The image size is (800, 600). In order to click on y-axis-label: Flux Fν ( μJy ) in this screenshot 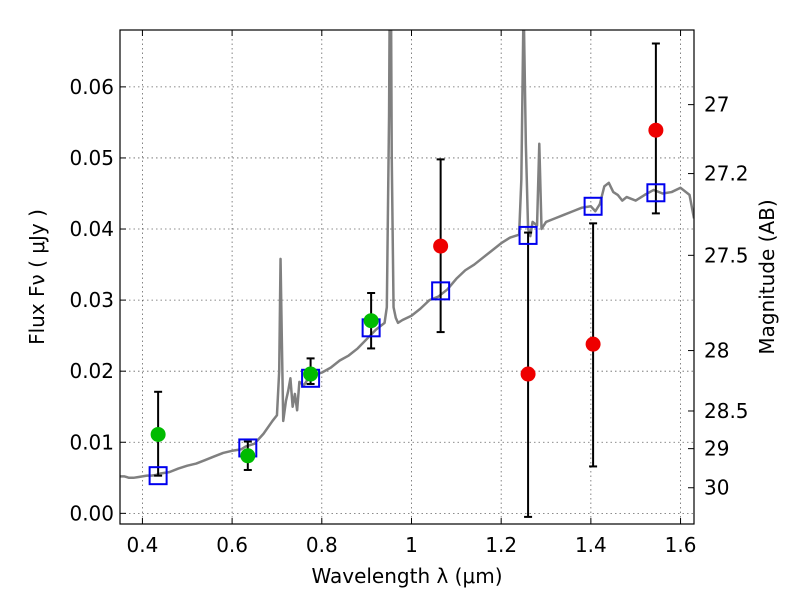, I will do `click(37, 277)`.